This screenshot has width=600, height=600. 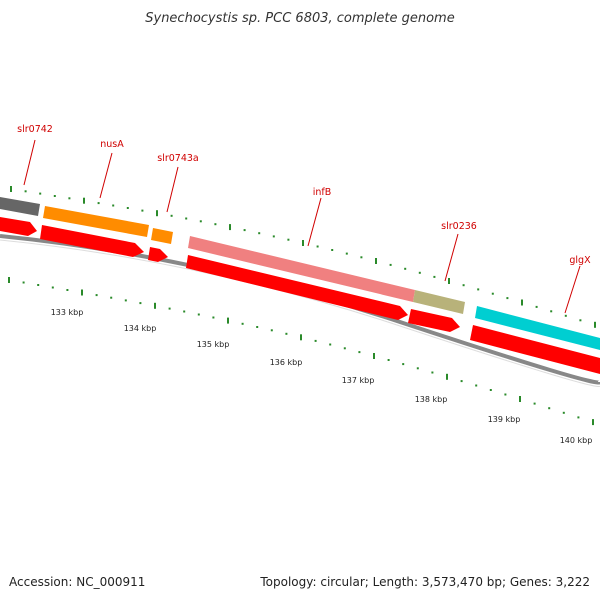 I want to click on feature-slr0743a, so click(x=162, y=236).